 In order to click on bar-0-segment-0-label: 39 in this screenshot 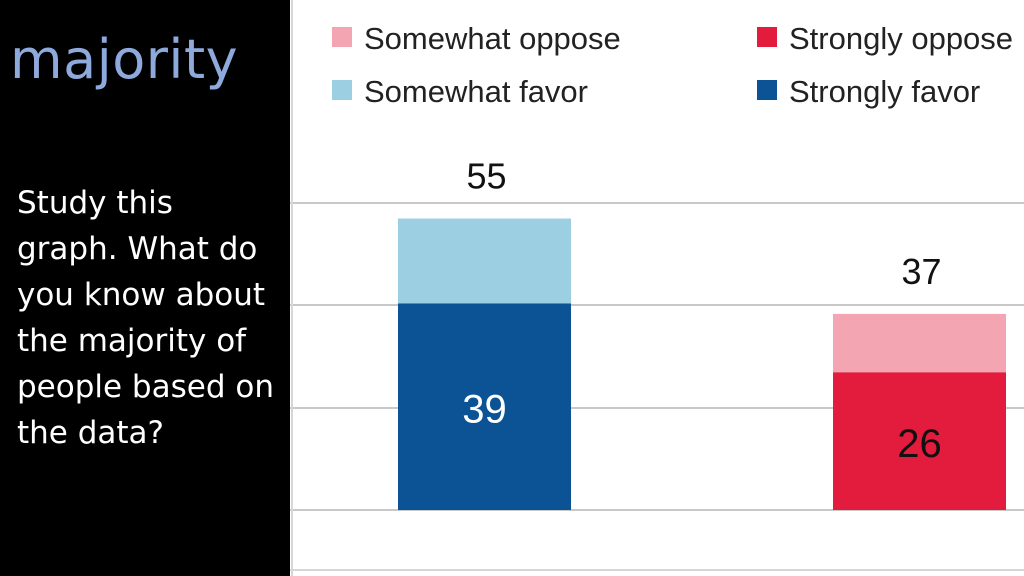, I will do `click(484, 410)`.